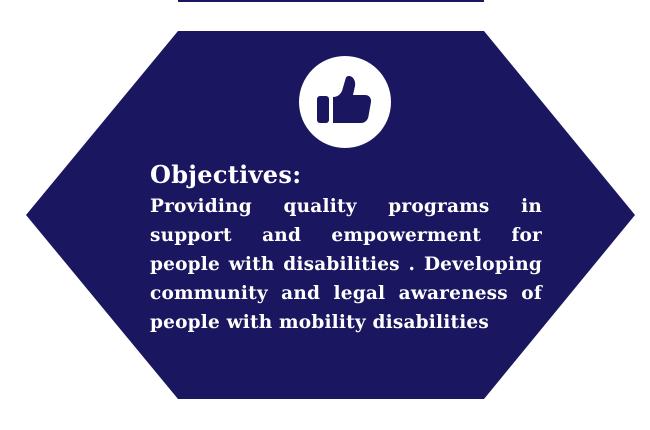 The image size is (650, 430). I want to click on objectives-title: Objectives, so click(221, 174).